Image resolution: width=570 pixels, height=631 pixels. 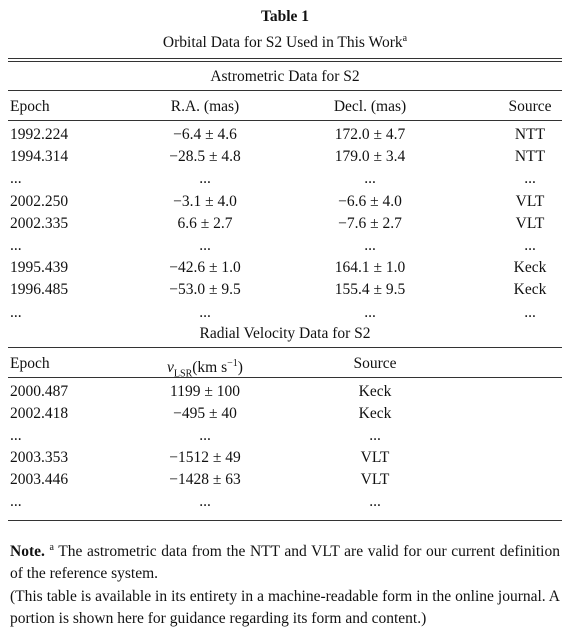 I want to click on cell: −7.6 ± 2.7, so click(x=370, y=223).